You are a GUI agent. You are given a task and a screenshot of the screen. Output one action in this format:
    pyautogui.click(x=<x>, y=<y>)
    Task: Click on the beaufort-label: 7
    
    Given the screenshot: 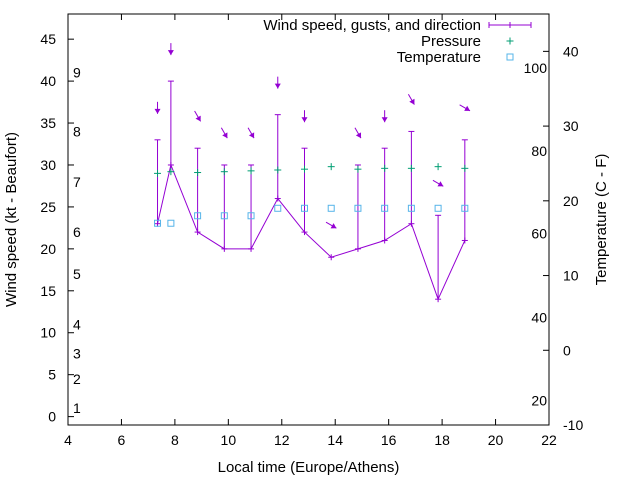 What is the action you would take?
    pyautogui.click(x=77, y=182)
    